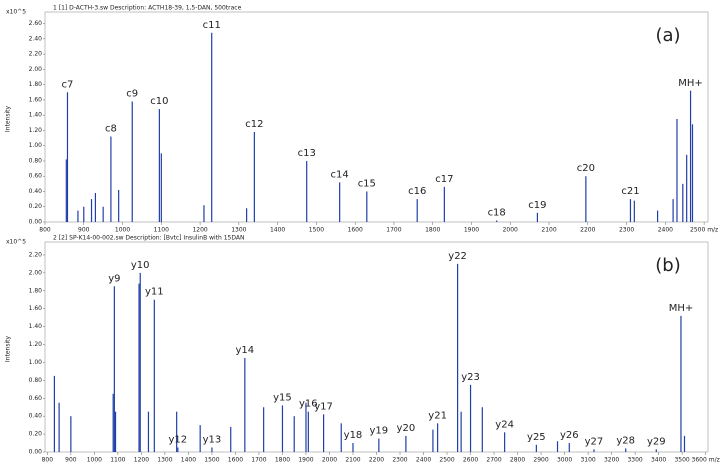  I want to click on peak-label: y23, so click(470, 377).